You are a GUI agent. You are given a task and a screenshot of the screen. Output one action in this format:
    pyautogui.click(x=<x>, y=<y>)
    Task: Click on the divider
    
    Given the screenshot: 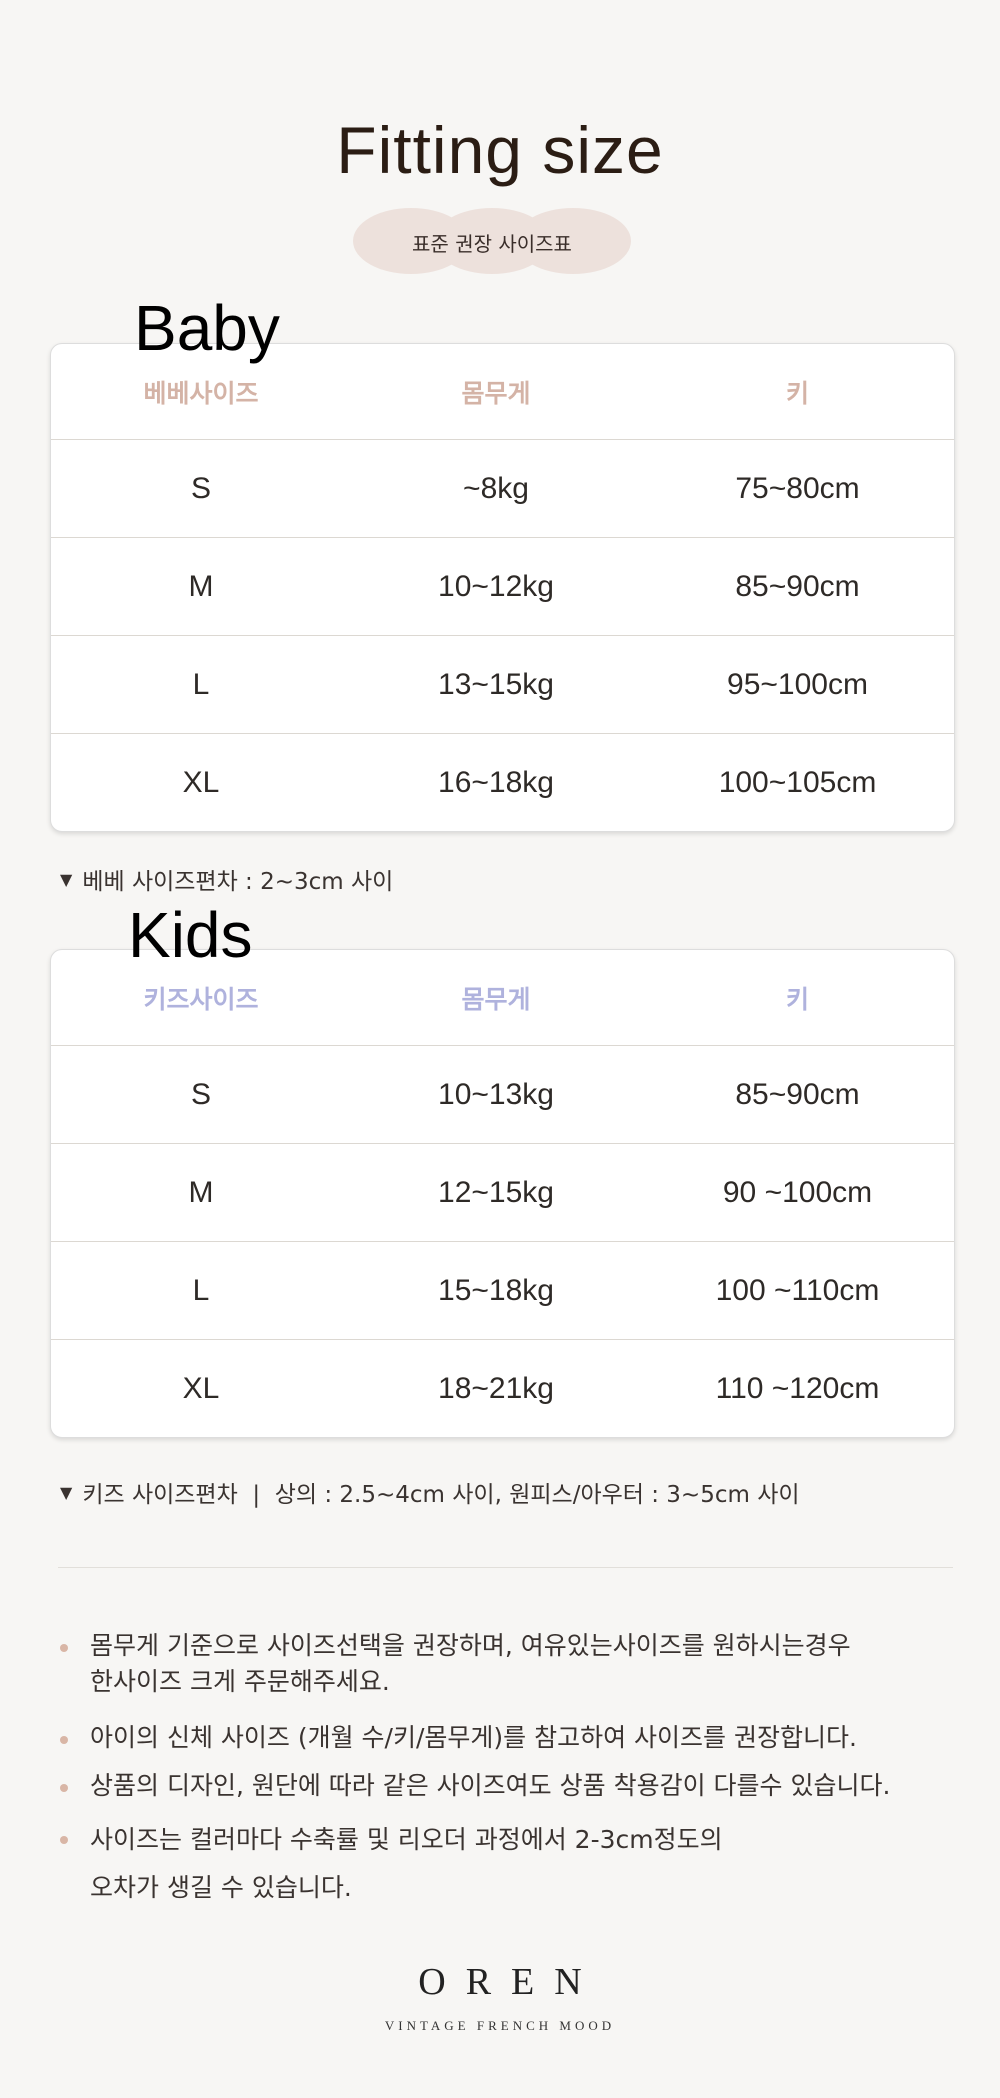 What is the action you would take?
    pyautogui.click(x=505, y=1567)
    